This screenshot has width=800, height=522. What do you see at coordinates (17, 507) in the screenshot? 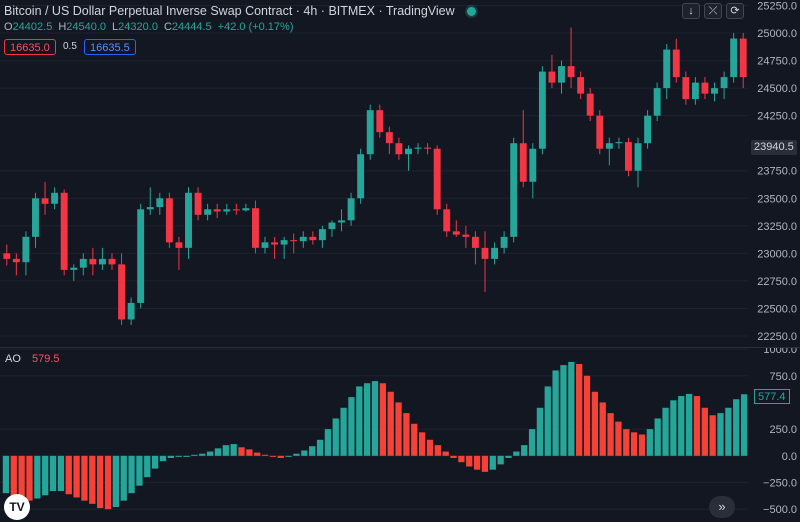
I see `tradingview-logo-icon: TV` at bounding box center [17, 507].